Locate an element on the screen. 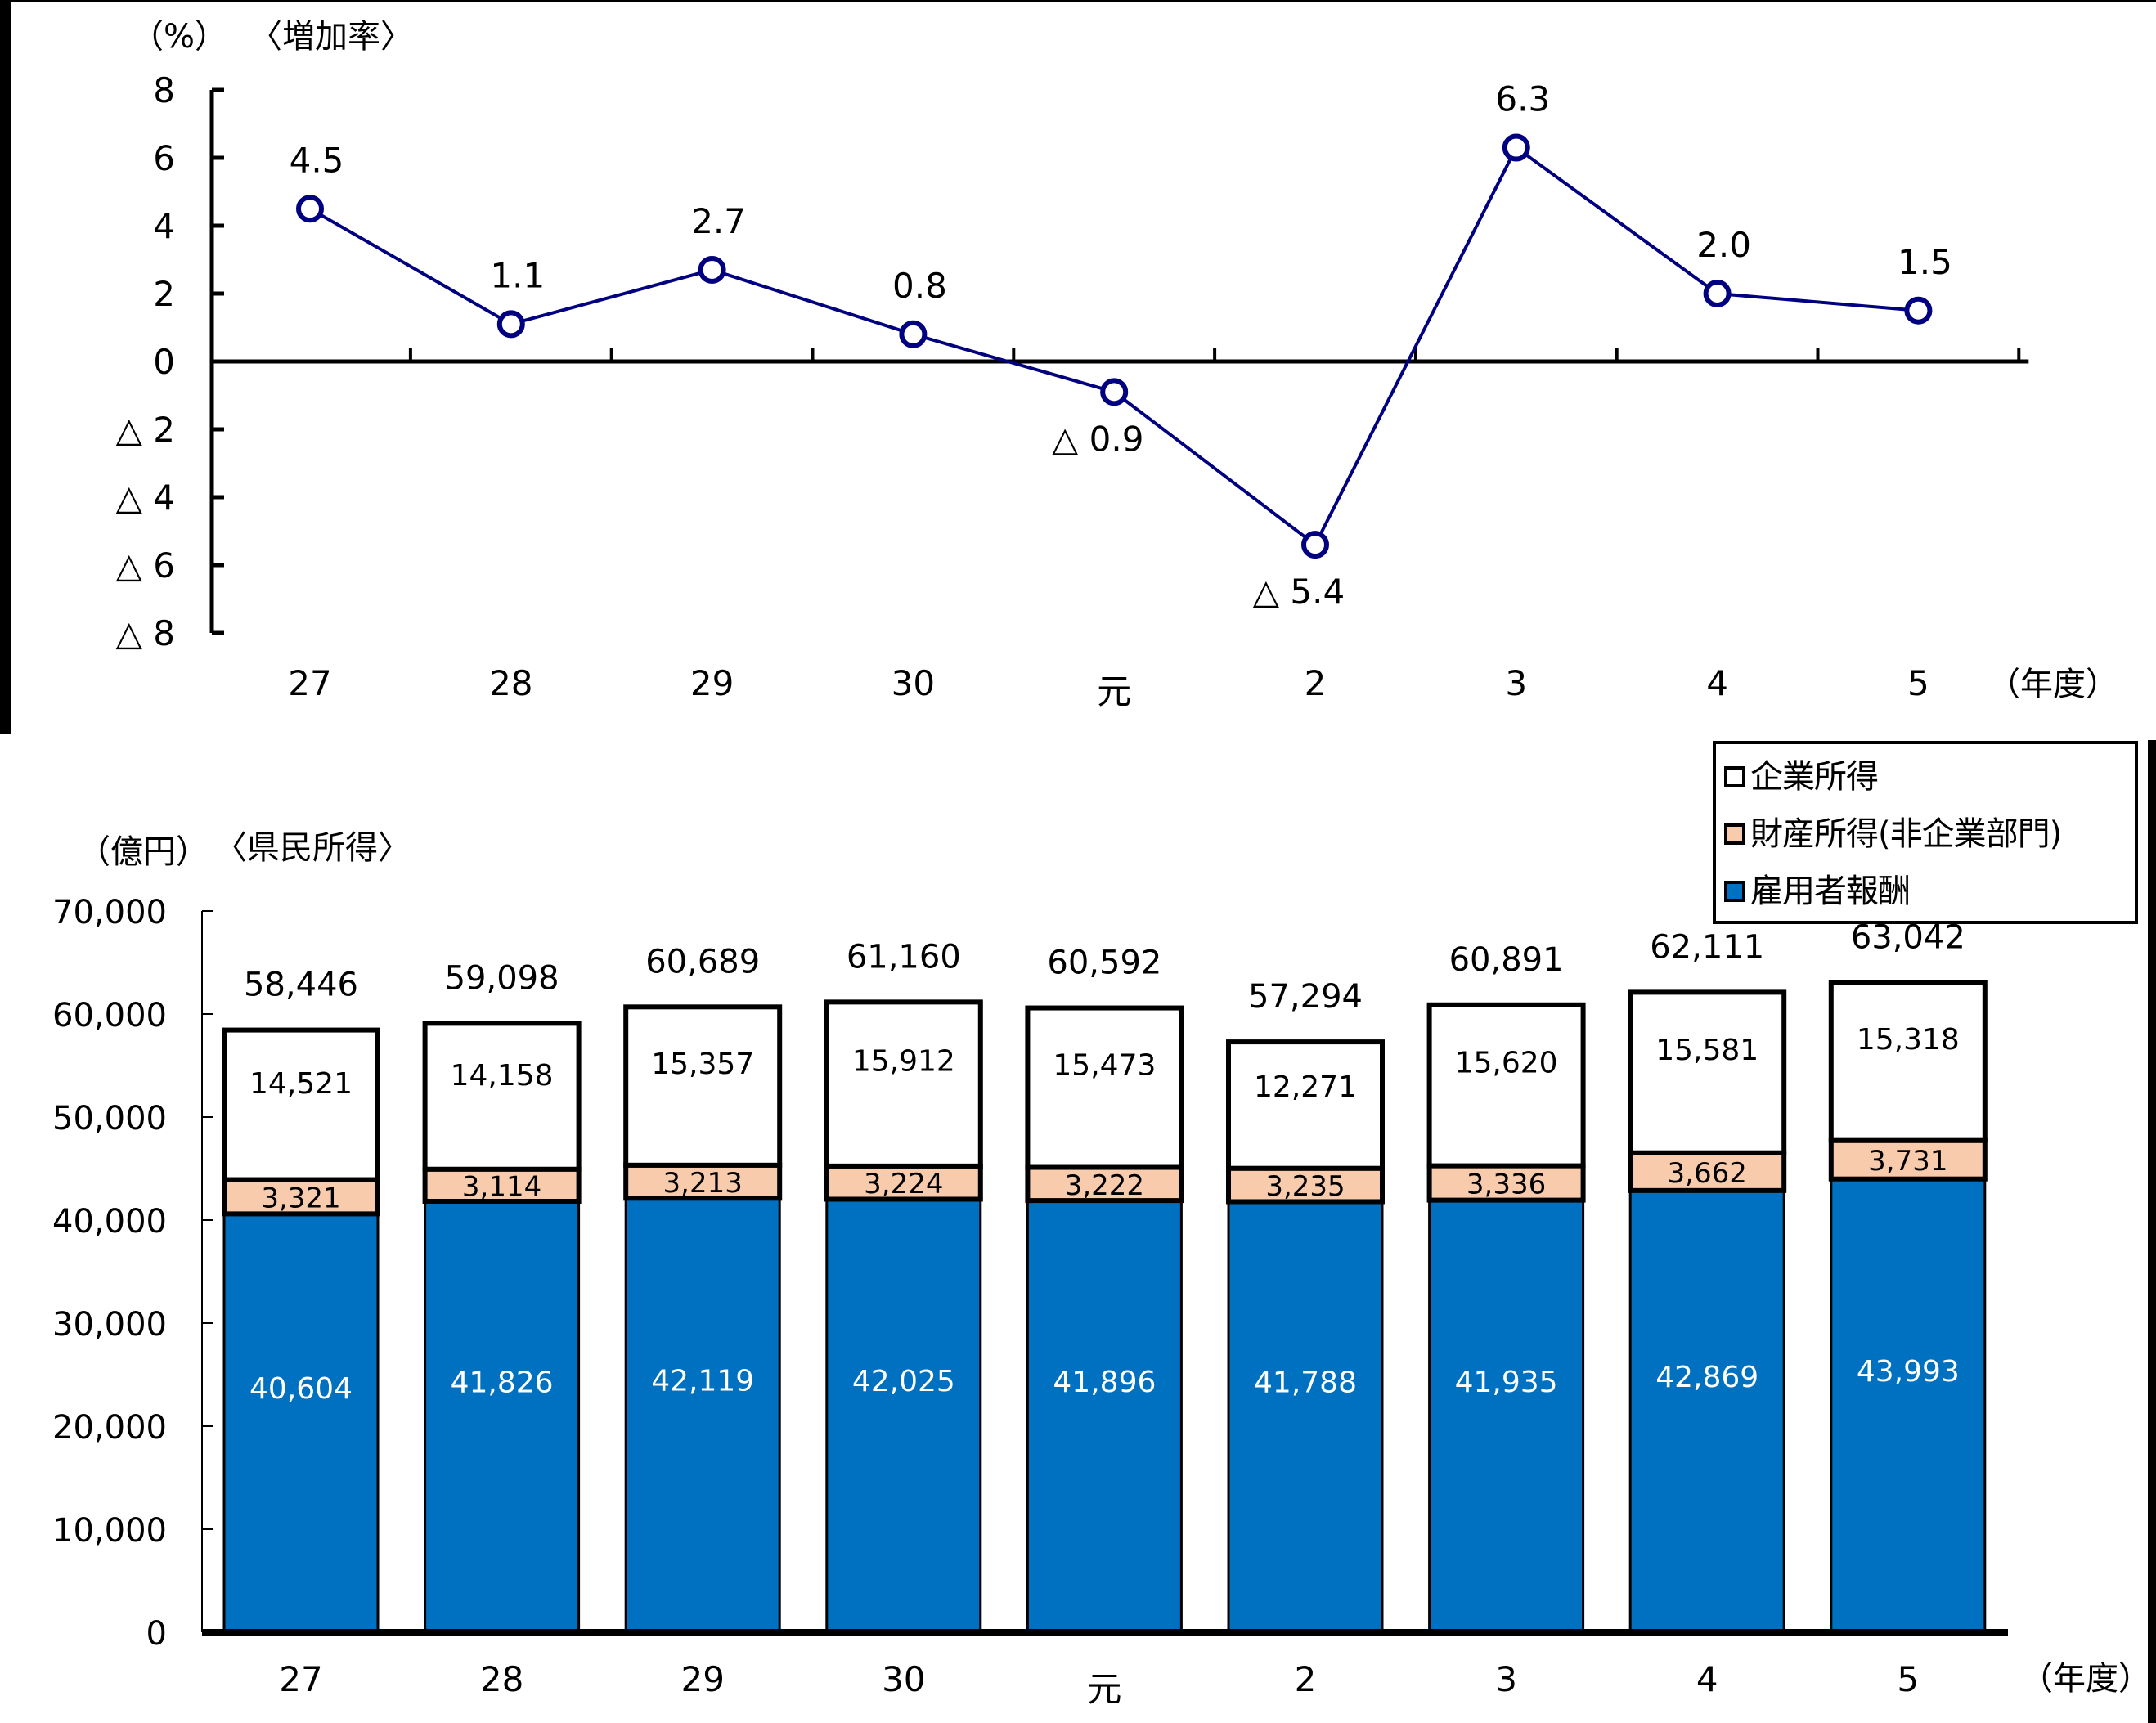 The image size is (2156, 1723). legend-label: 財産所得(非企業部門) is located at coordinates (1906, 834).